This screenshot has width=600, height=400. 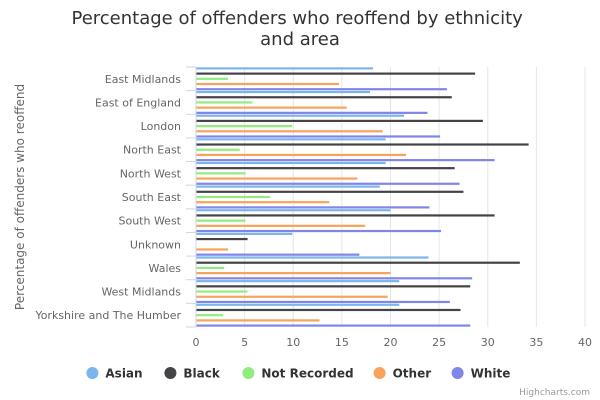 I want to click on category-label: West Midlands, so click(x=141, y=292).